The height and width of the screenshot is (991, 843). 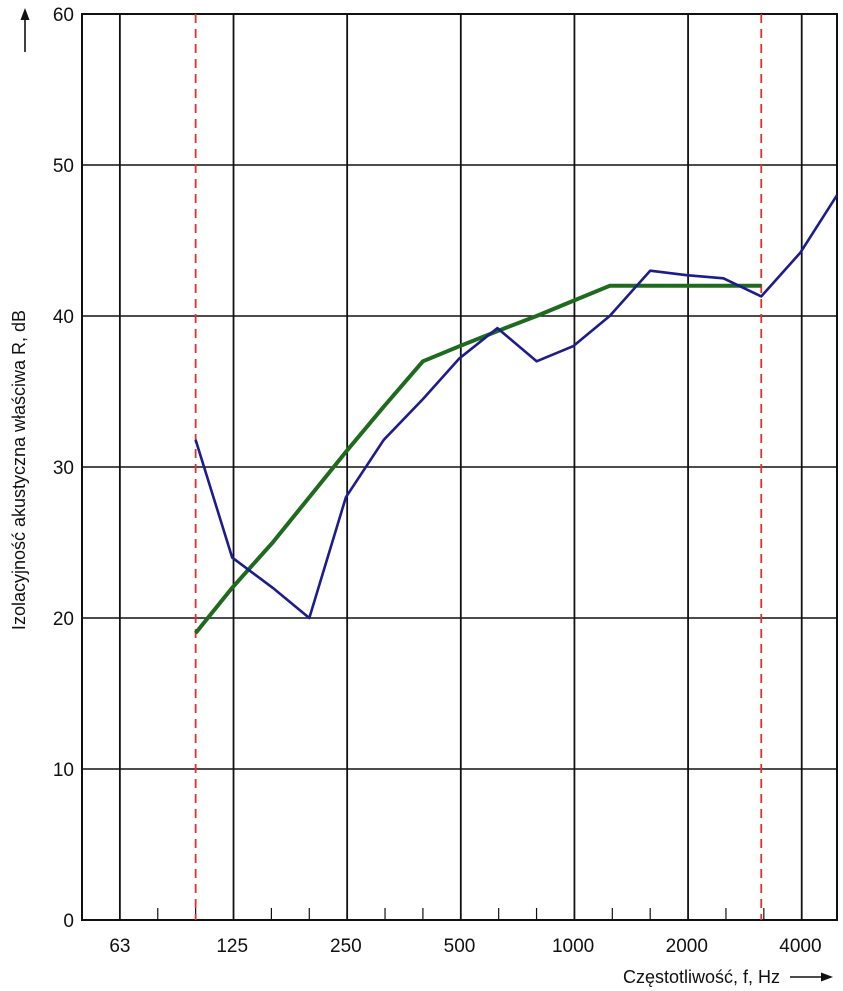 What do you see at coordinates (63, 166) in the screenshot?
I see `y-tick-label: 50` at bounding box center [63, 166].